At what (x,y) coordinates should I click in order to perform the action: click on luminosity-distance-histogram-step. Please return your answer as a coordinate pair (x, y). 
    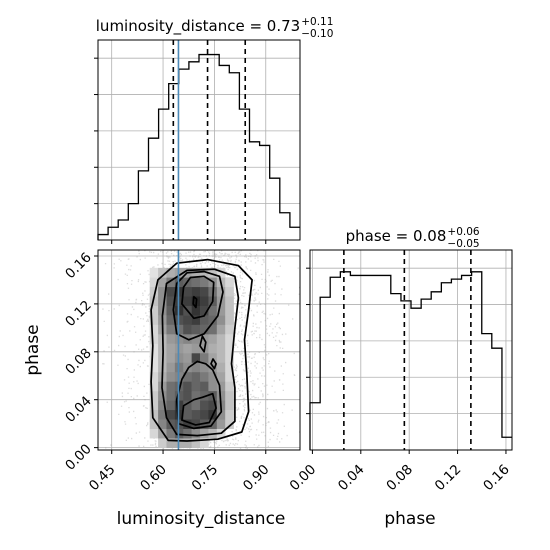
    Looking at the image, I should click on (198, 146).